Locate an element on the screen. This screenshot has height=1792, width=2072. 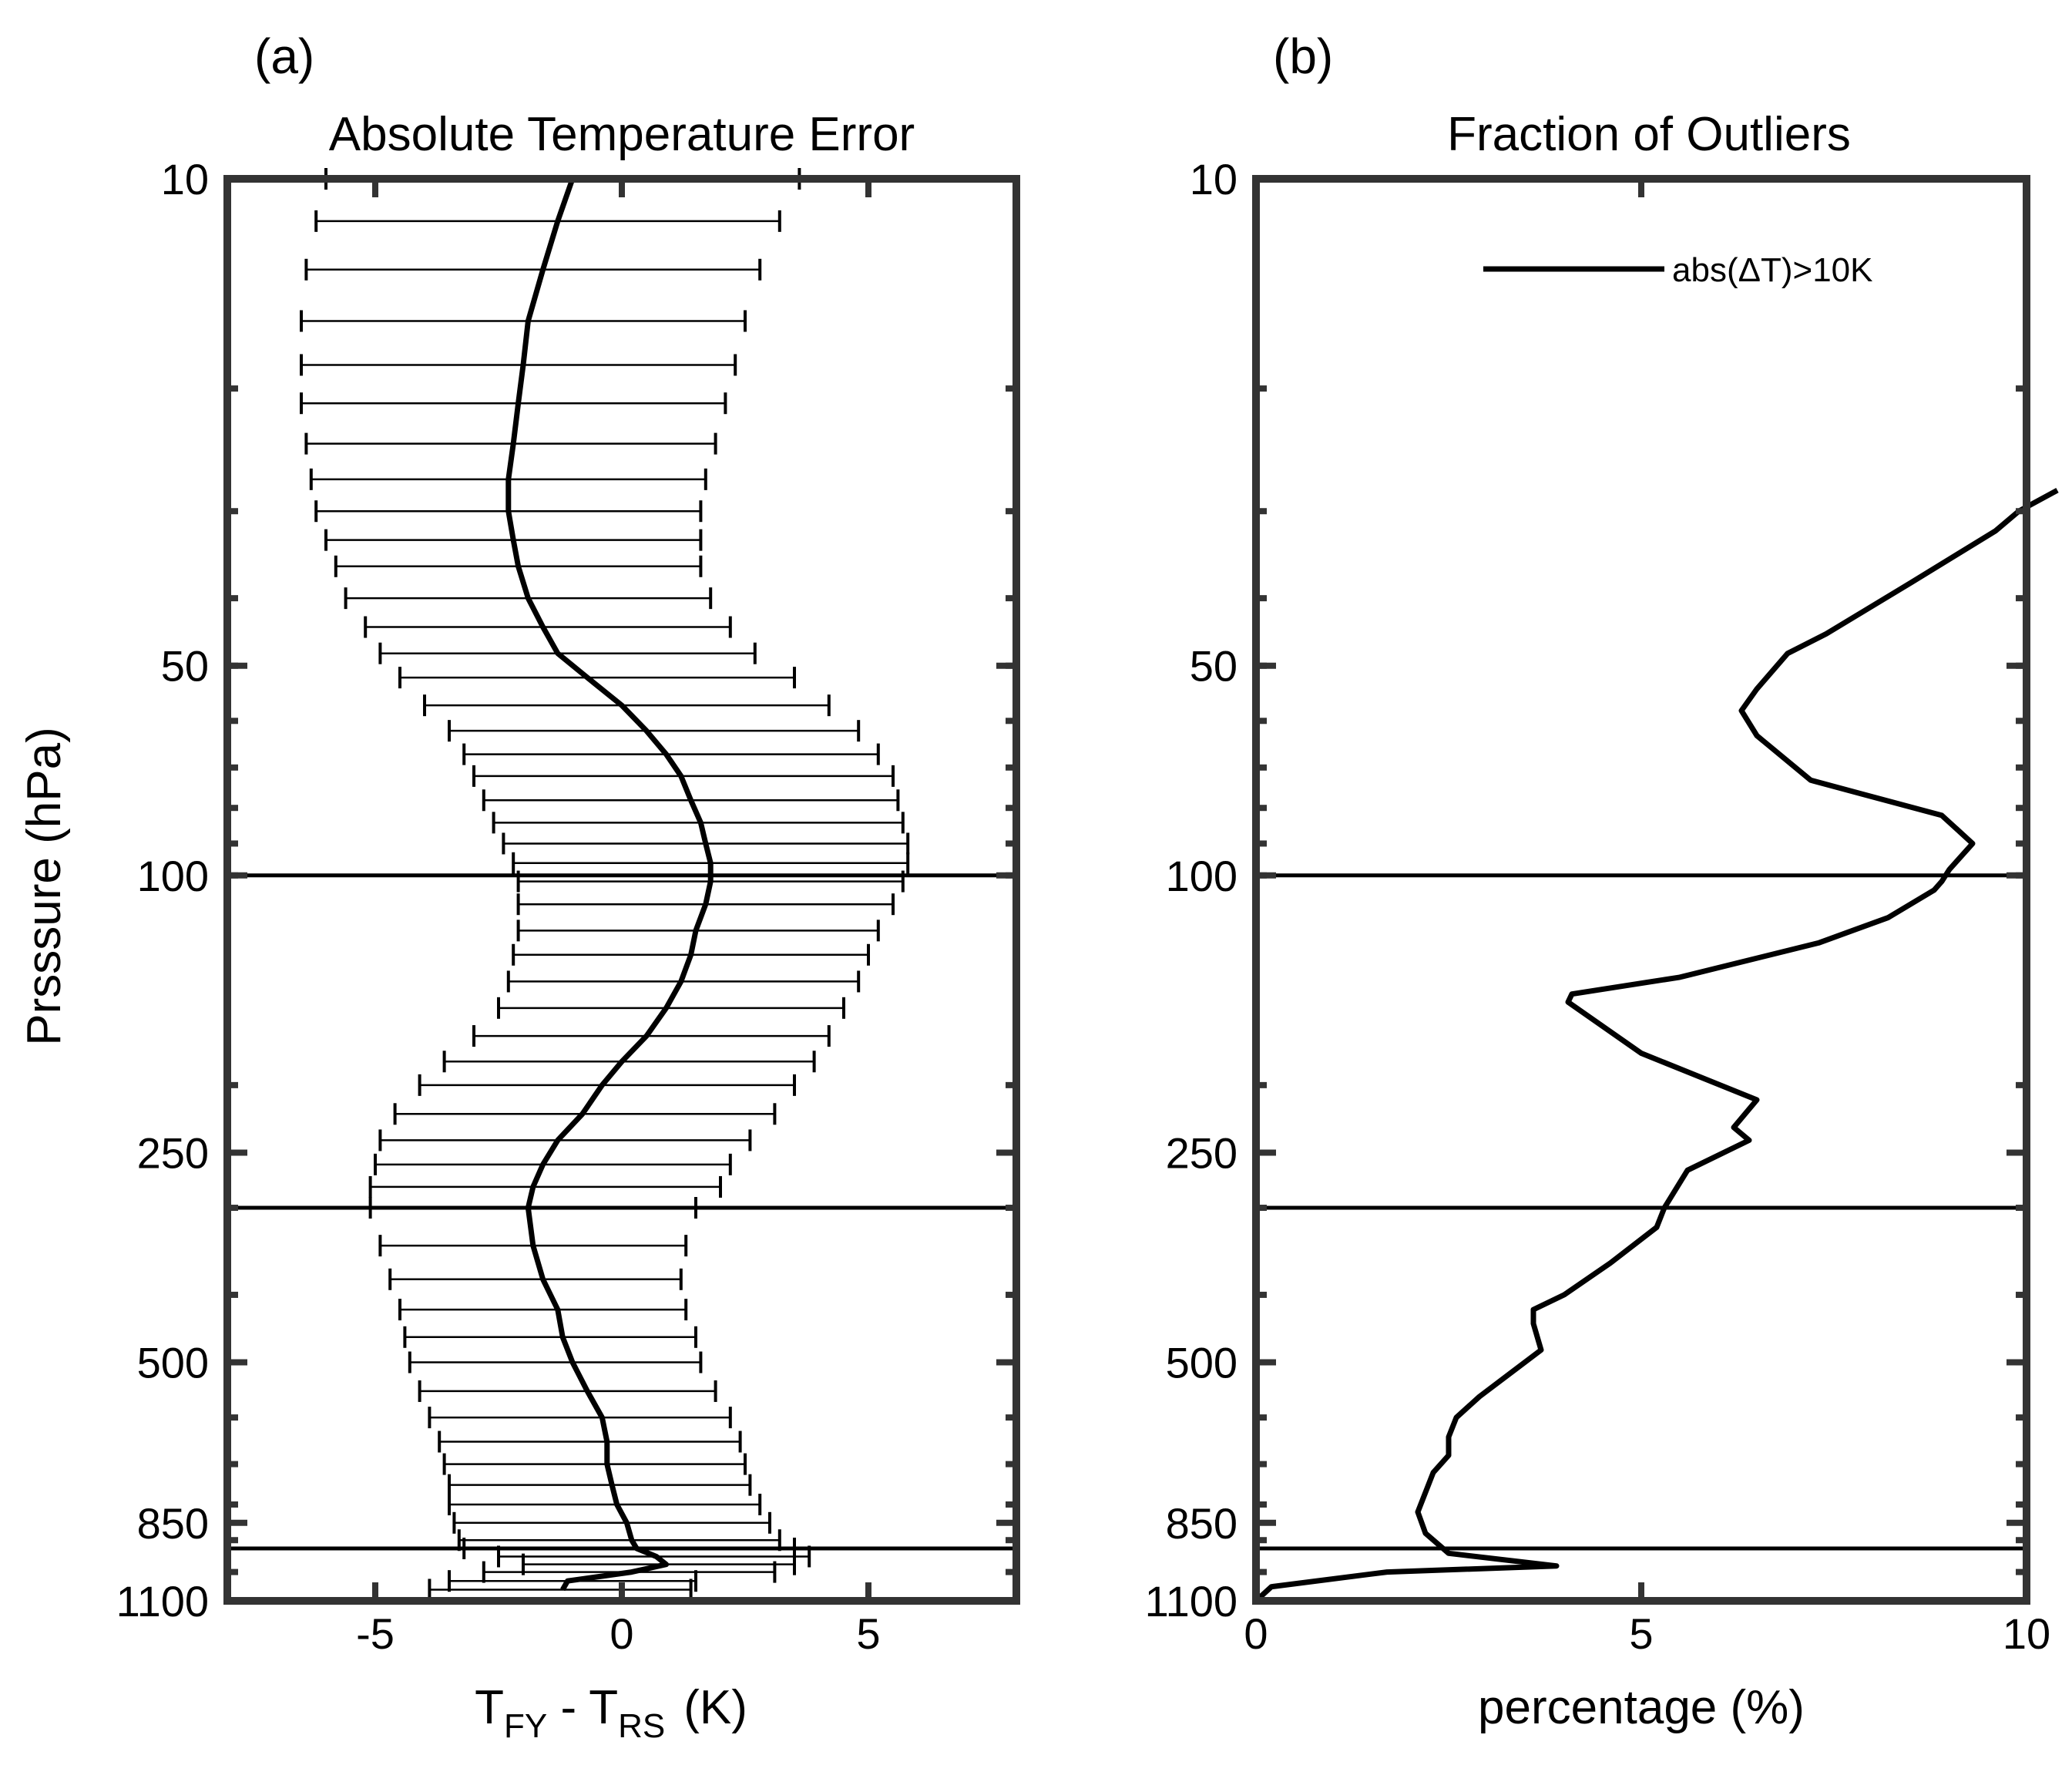
x-label-minus: - is located at coordinates (568, 1708).